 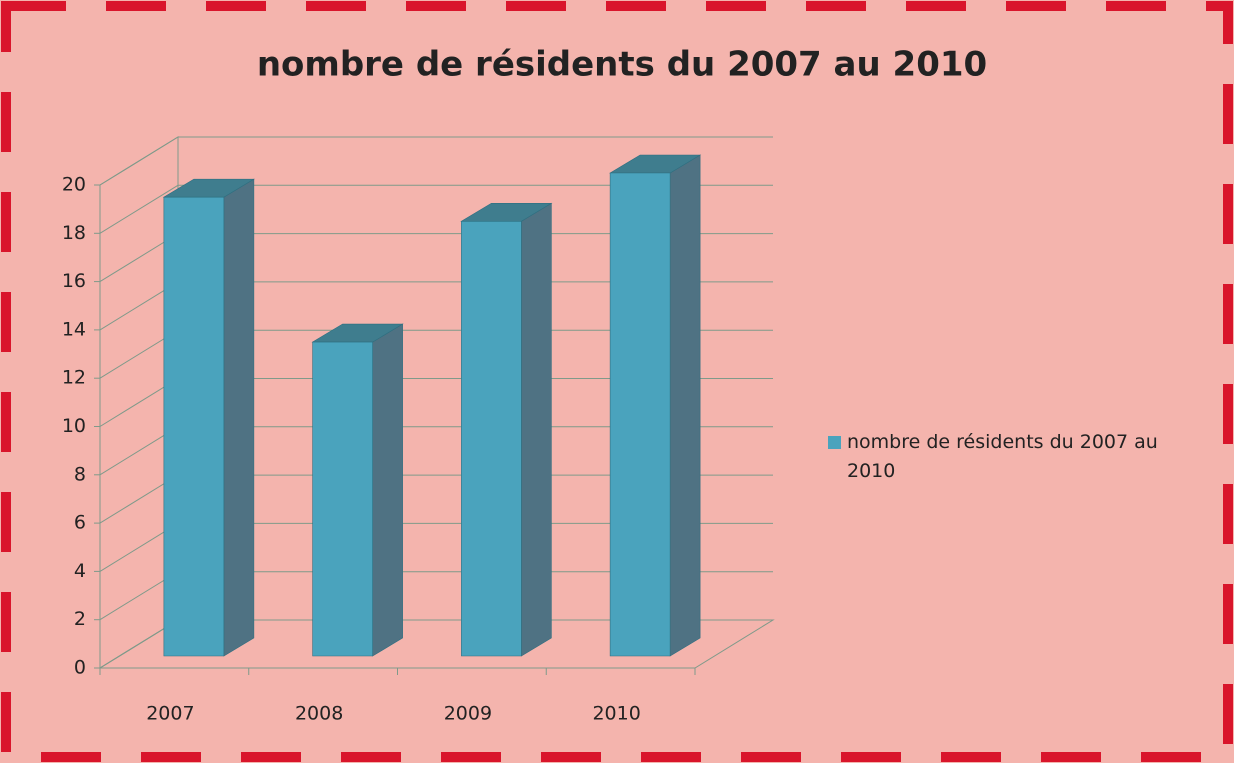 I want to click on y-tick-label: 12, so click(x=74, y=378).